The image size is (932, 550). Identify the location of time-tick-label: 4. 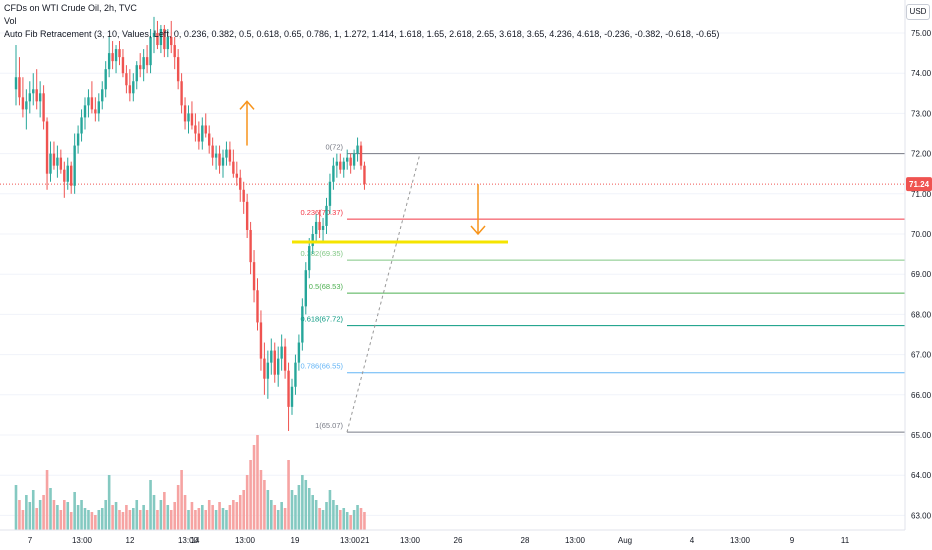
(692, 540).